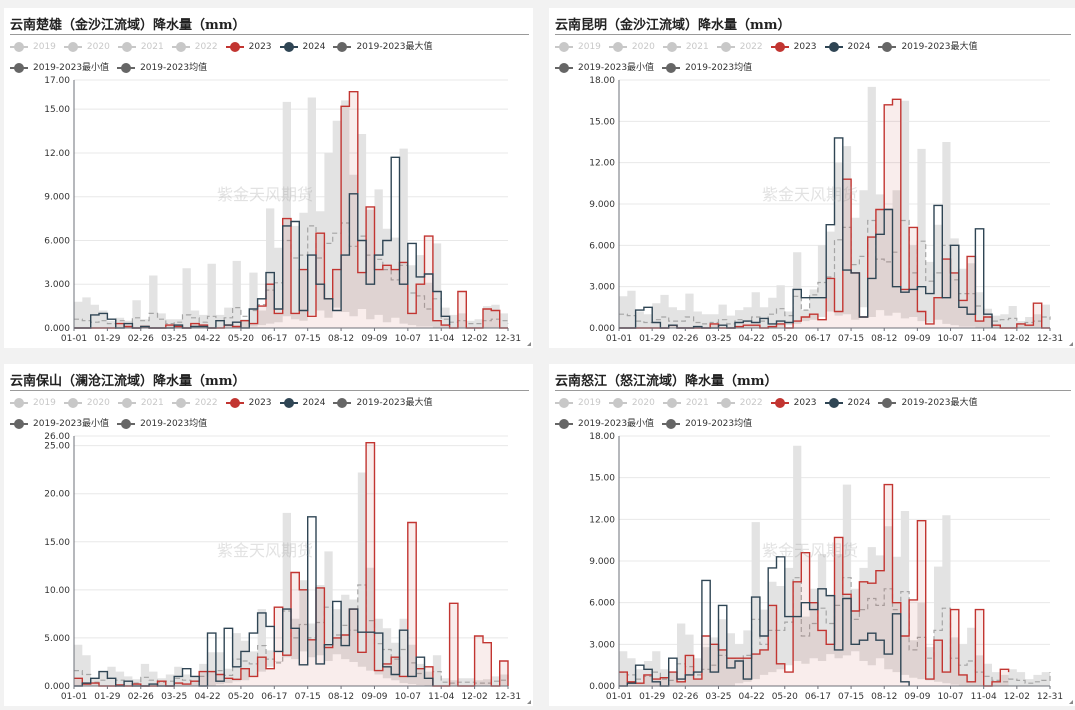  Describe the element at coordinates (71, 424) in the screenshot. I see `legend-label: 2019-2023最小值` at that location.